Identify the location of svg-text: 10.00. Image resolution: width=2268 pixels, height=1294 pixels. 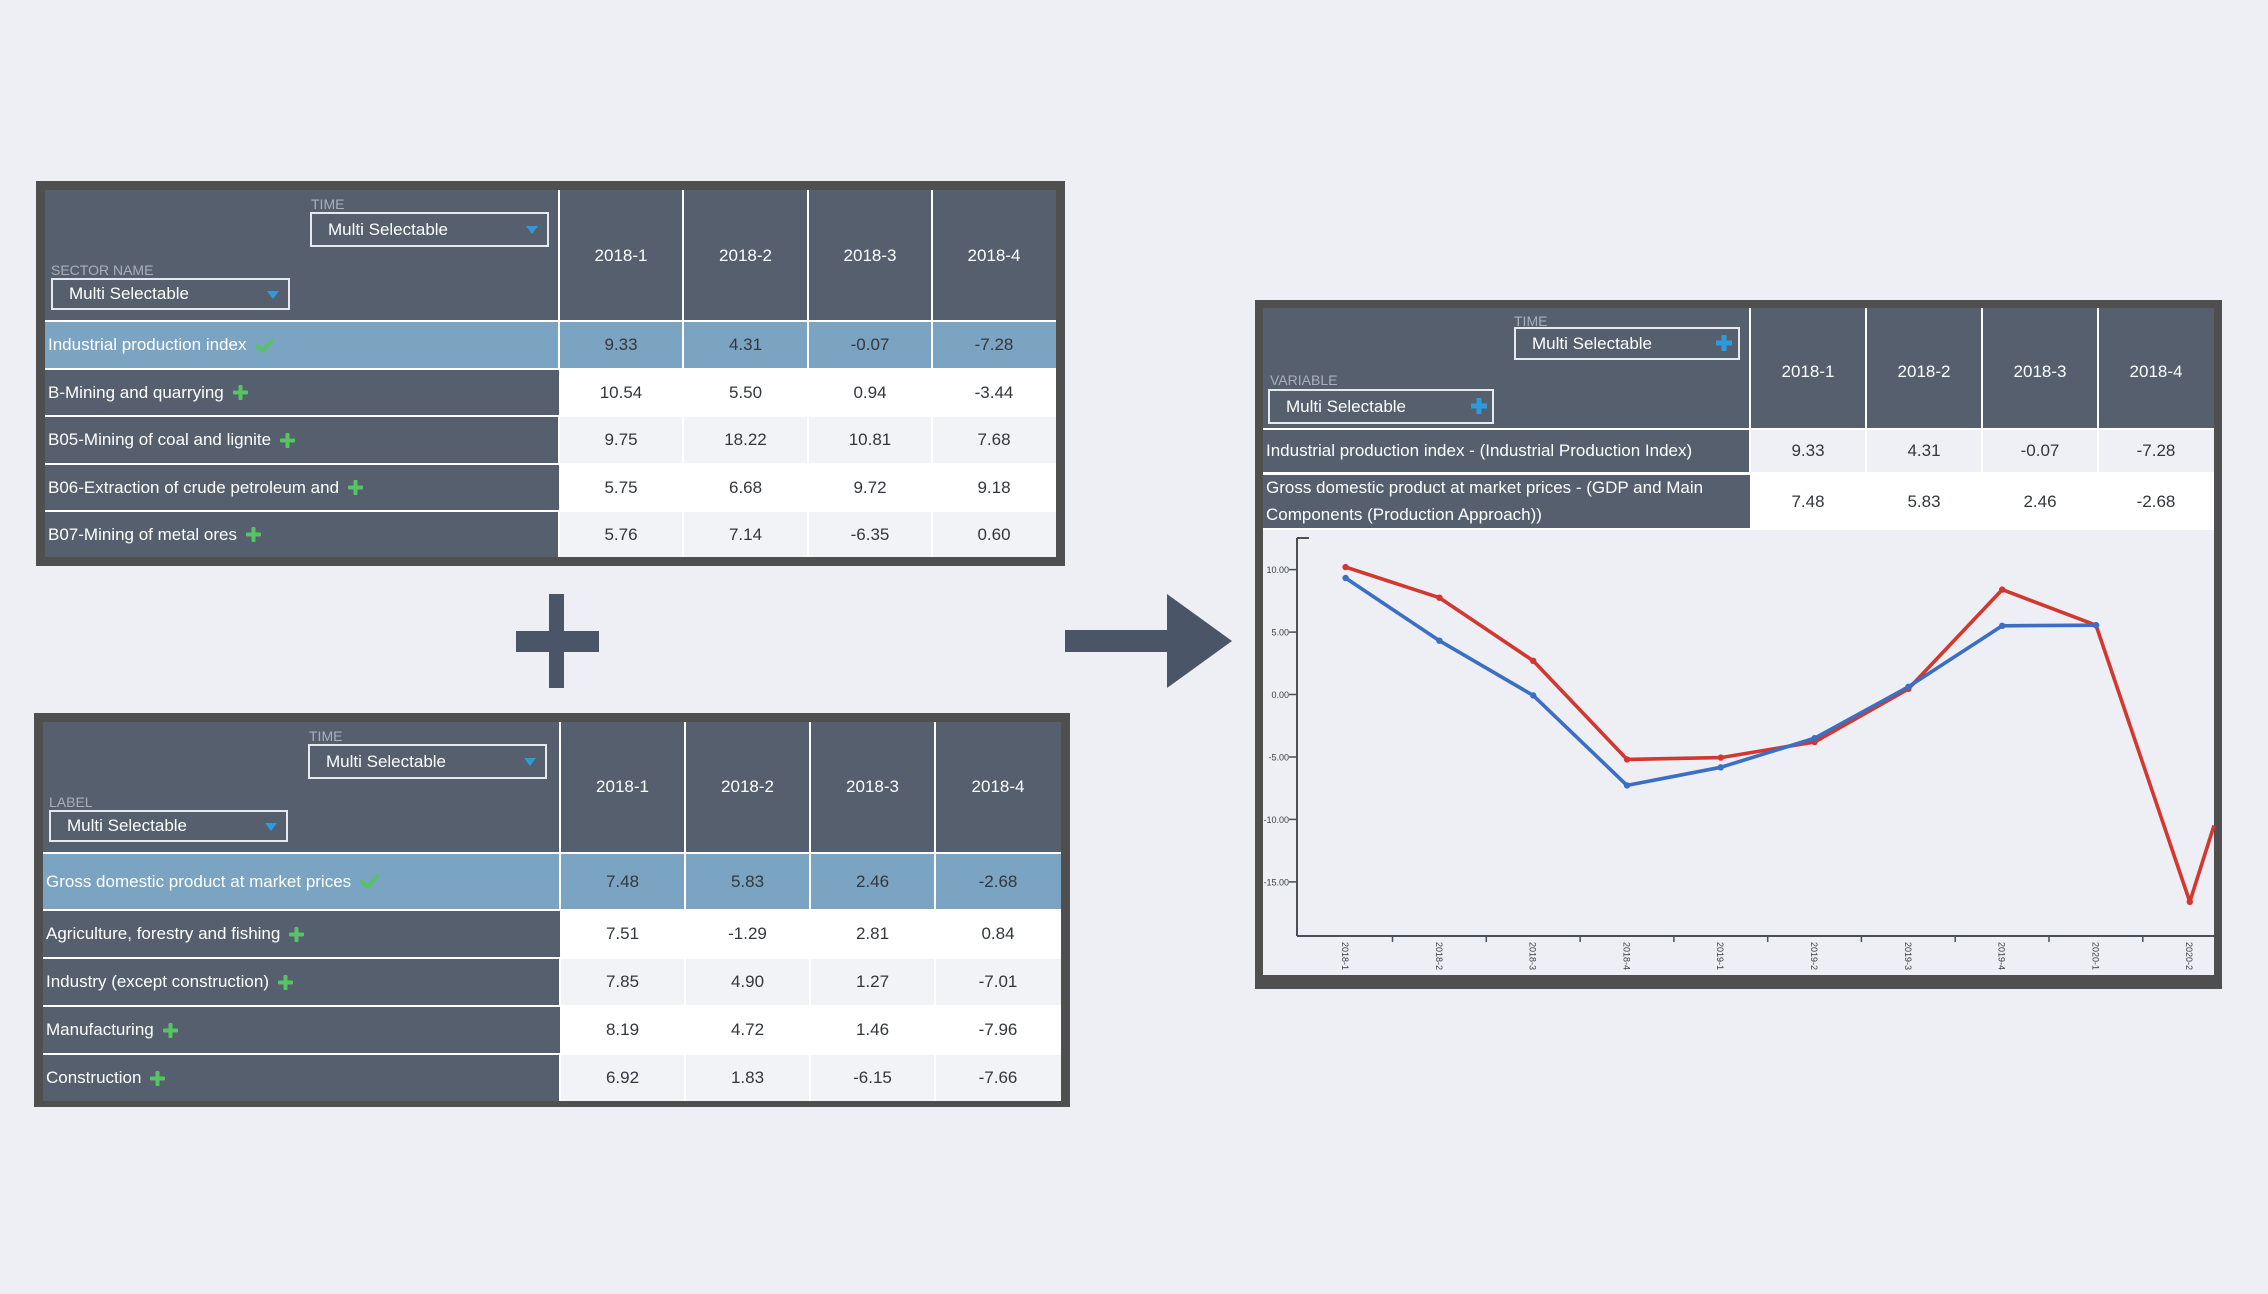
(1277, 570).